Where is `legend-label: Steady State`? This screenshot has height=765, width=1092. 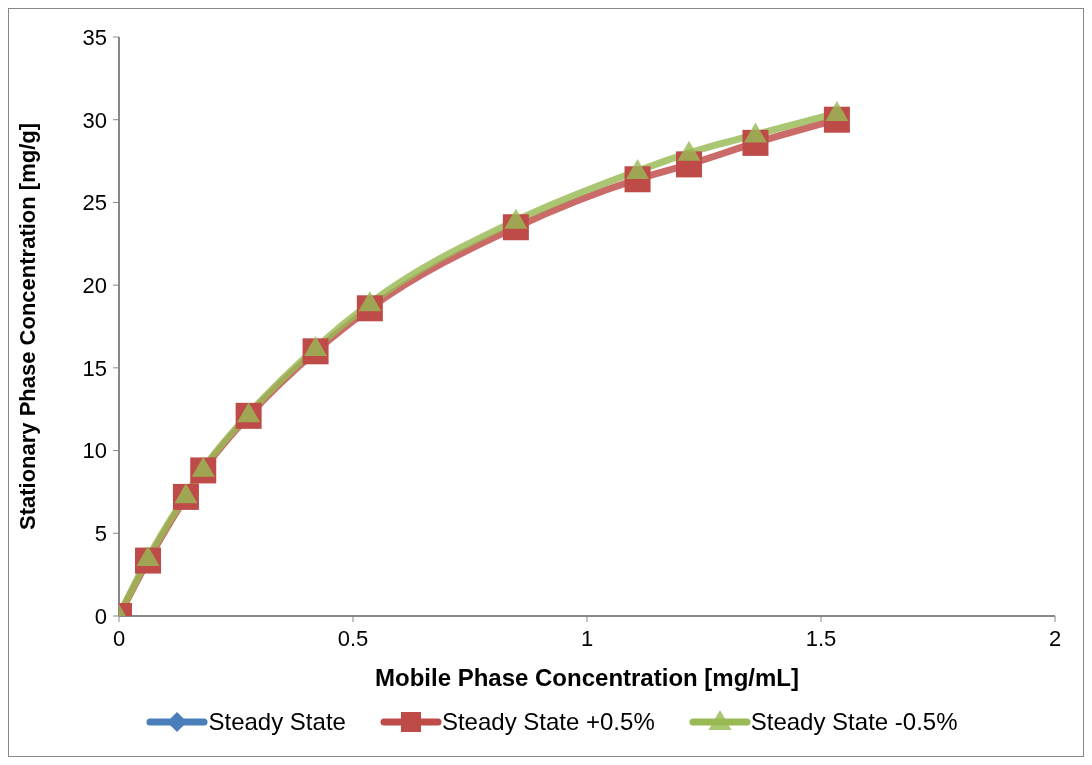 legend-label: Steady State is located at coordinates (277, 722).